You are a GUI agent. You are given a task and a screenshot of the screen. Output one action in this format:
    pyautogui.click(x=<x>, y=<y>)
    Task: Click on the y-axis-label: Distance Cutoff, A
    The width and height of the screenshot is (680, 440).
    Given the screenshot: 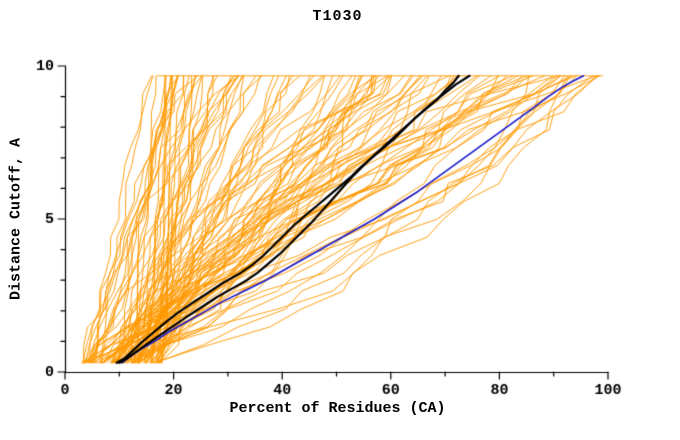 What is the action you would take?
    pyautogui.click(x=16, y=219)
    